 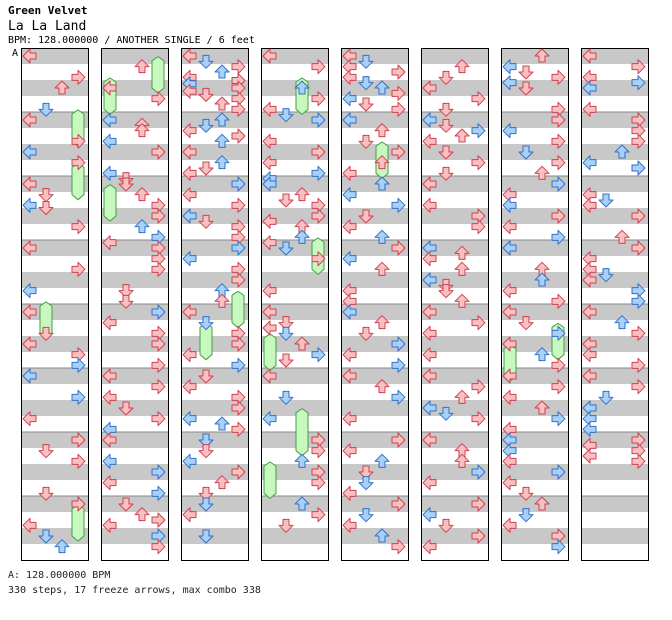 I want to click on chart-marker: A, so click(x=15, y=53).